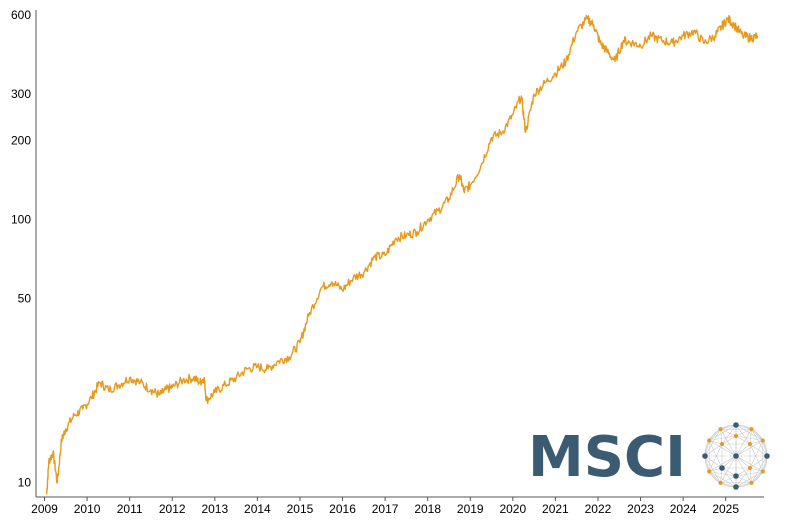 The width and height of the screenshot is (800, 520). I want to click on globe-network-icon, so click(736, 456).